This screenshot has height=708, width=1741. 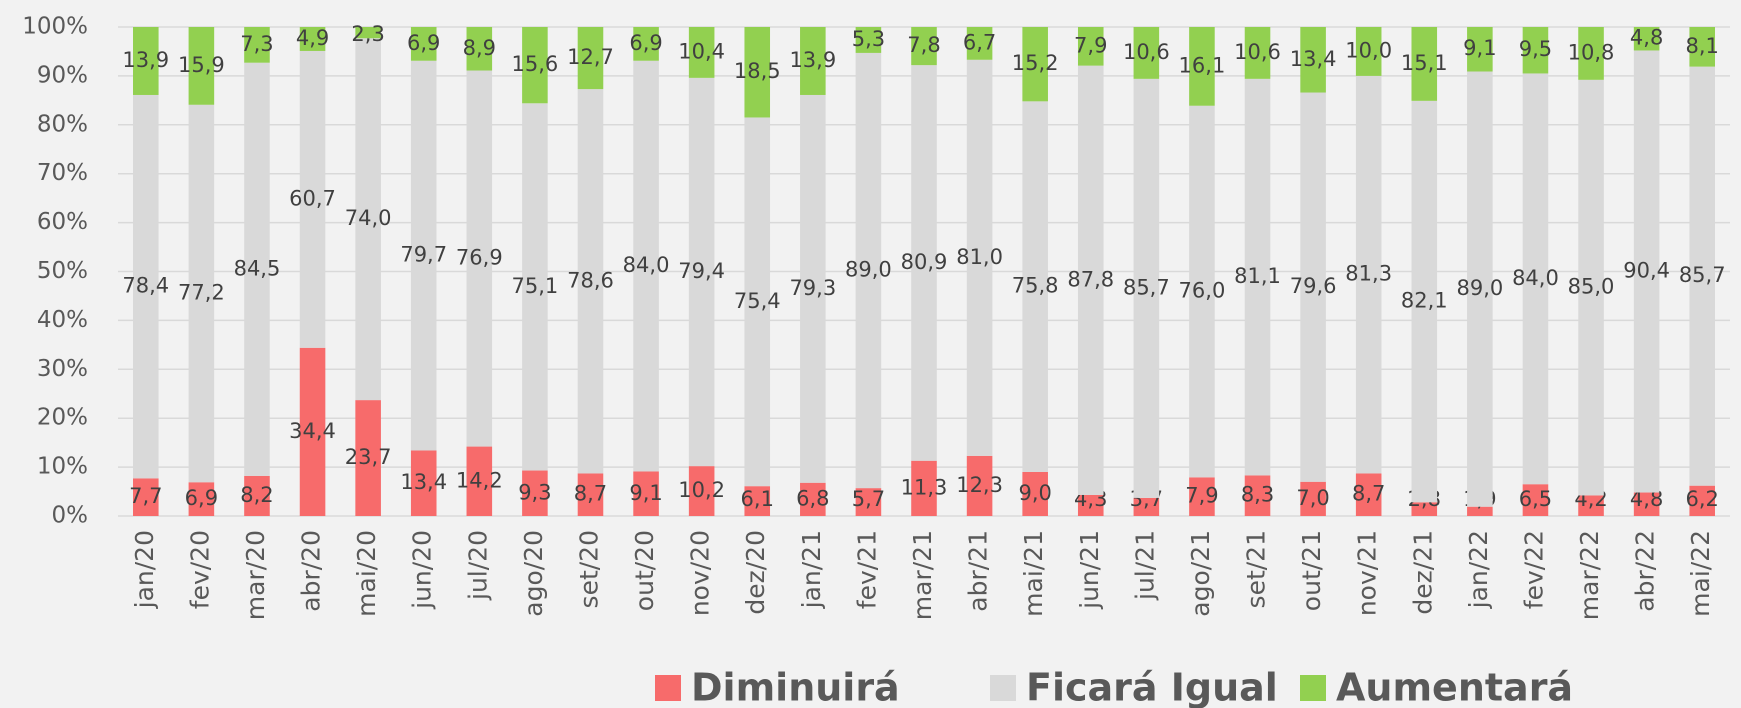 I want to click on x-tick-label: dez/21, so click(x=1422, y=572).